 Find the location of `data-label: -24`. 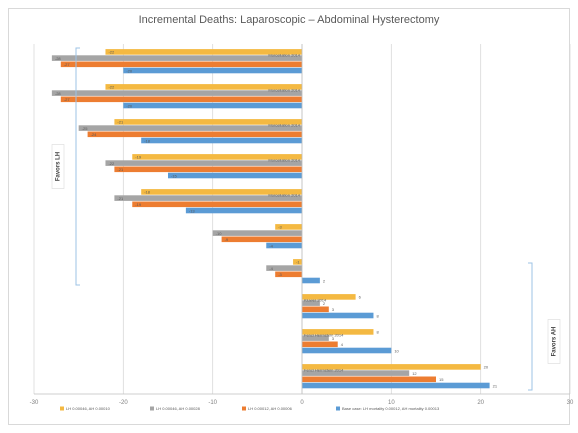

data-label: -24 is located at coordinates (94, 134).